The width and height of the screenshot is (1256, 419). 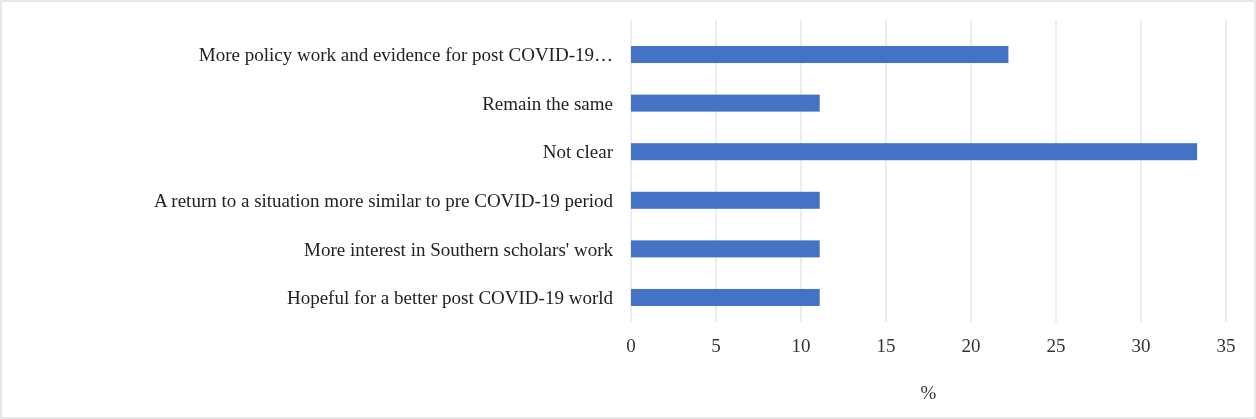 I want to click on x-tick-label: 30, so click(x=1141, y=345).